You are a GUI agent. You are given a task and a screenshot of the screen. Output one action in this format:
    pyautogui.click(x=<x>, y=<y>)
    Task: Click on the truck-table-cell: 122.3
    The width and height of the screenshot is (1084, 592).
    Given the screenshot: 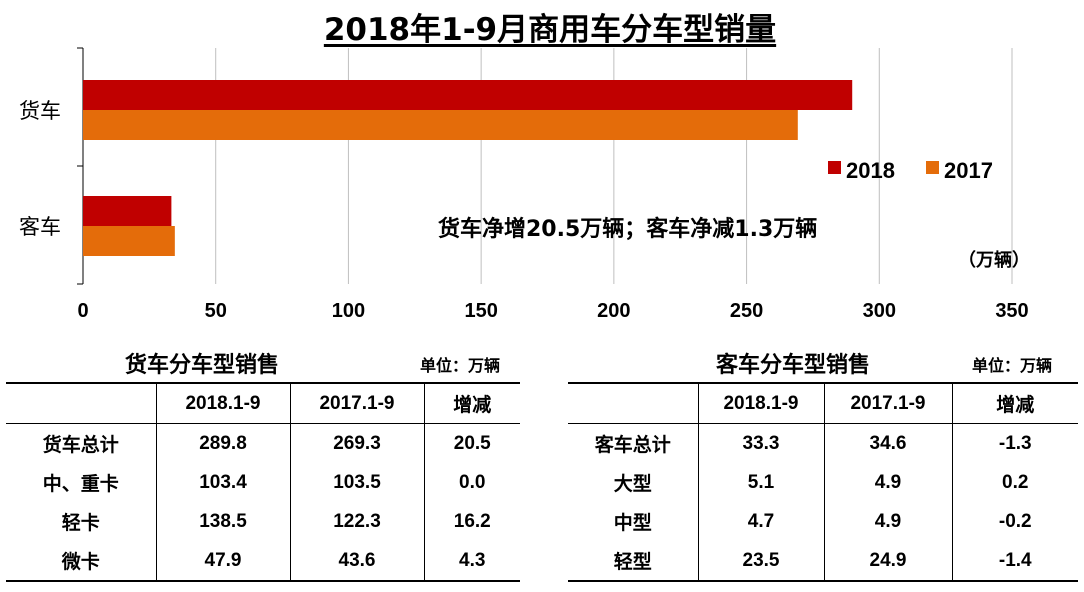 What is the action you would take?
    pyautogui.click(x=356, y=521)
    